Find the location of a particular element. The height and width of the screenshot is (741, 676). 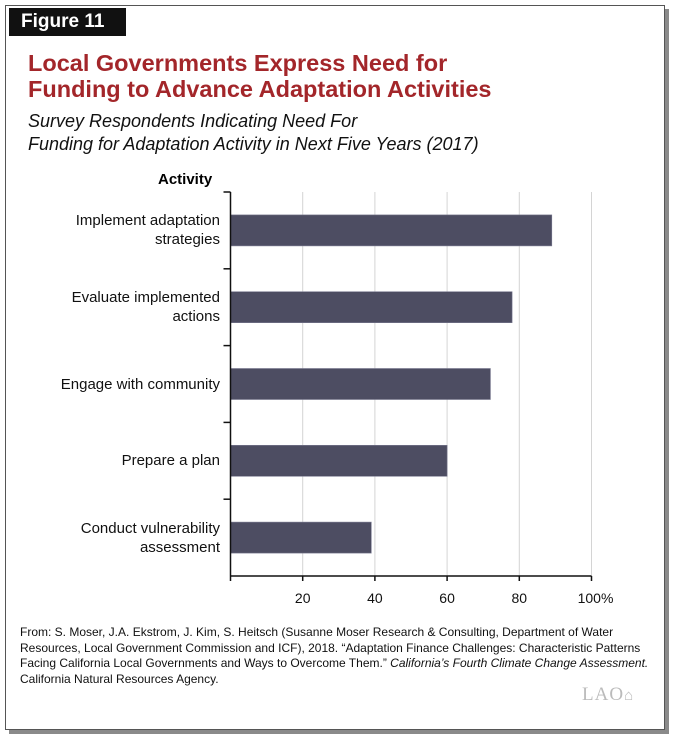

title-line: Funding to Advance Adaptation Activities is located at coordinates (260, 89).